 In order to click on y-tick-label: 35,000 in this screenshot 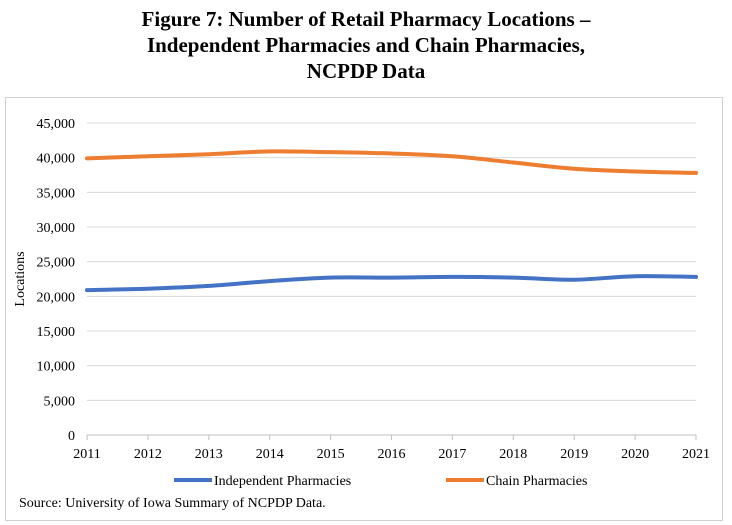, I will do `click(56, 193)`.